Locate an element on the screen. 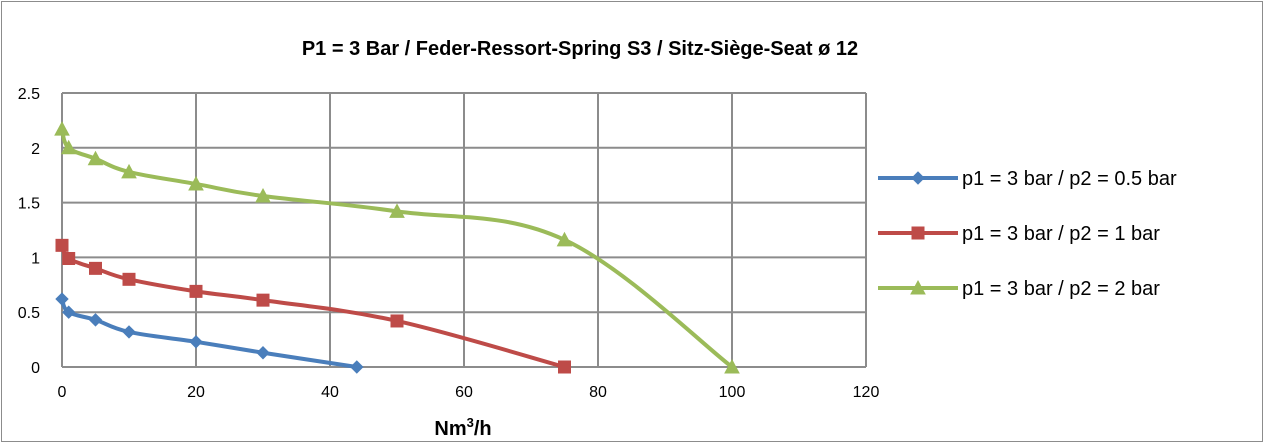  x-axis-label: Nm3/h is located at coordinates (462, 427).